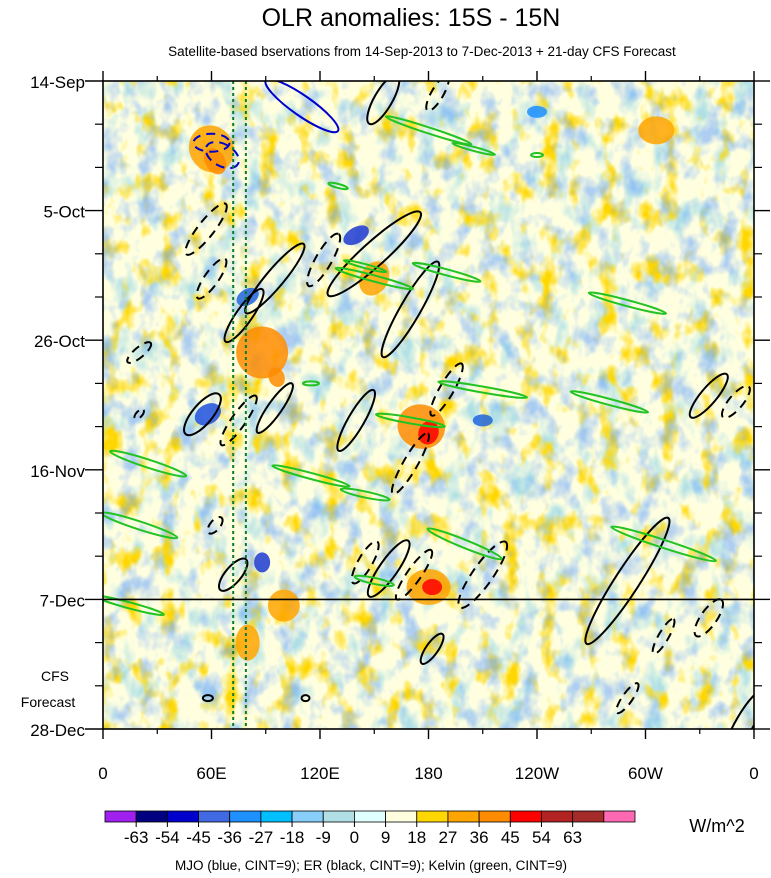 Image resolution: width=771 pixels, height=878 pixels. I want to click on x-tick-label: 180, so click(428, 773).